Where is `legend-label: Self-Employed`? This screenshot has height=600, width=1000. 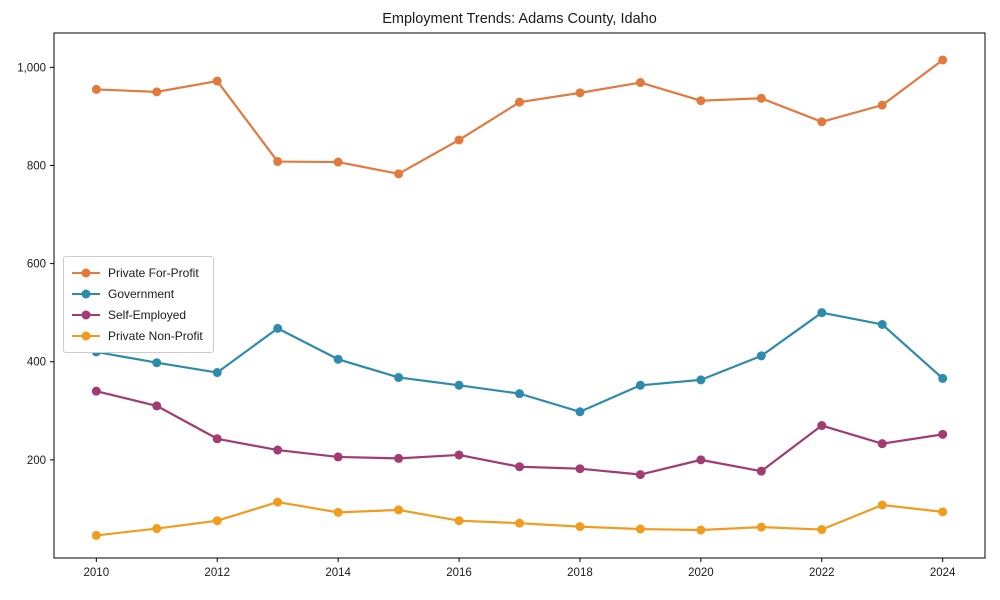 legend-label: Self-Employed is located at coordinates (147, 315).